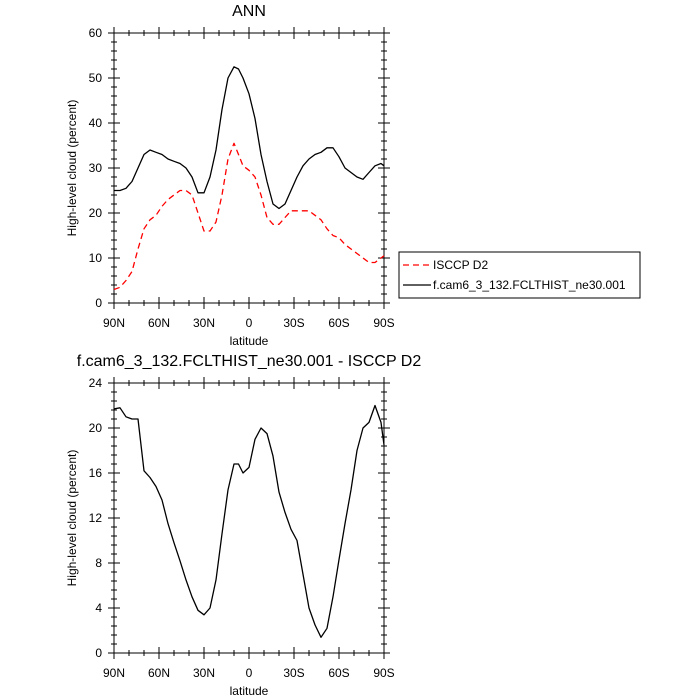  I want to click on y-tick-label: 30, so click(96, 168).